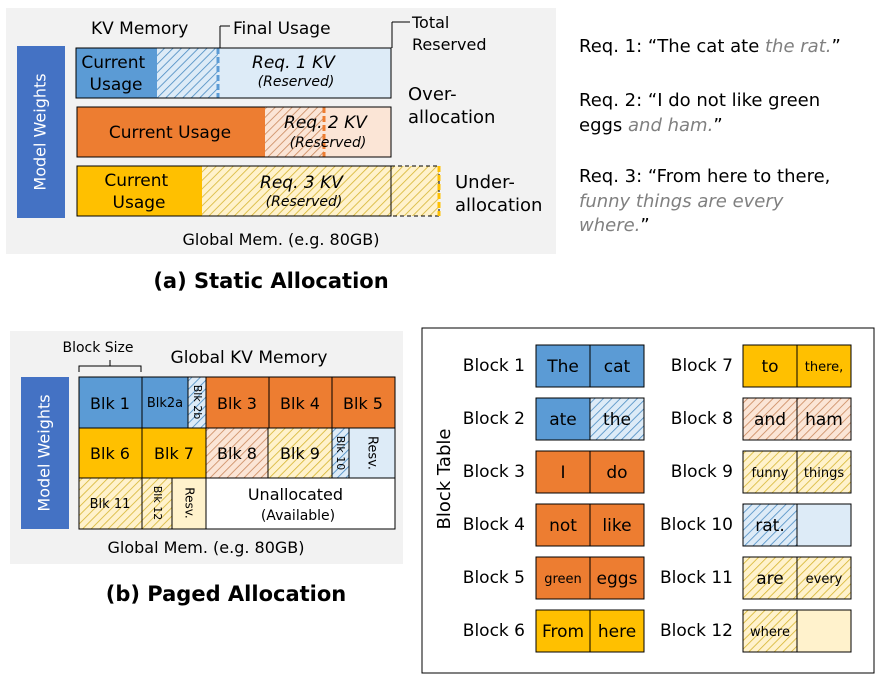 This screenshot has width=881, height=680. What do you see at coordinates (494, 631) in the screenshot?
I see `block-table-label: Block 6` at bounding box center [494, 631].